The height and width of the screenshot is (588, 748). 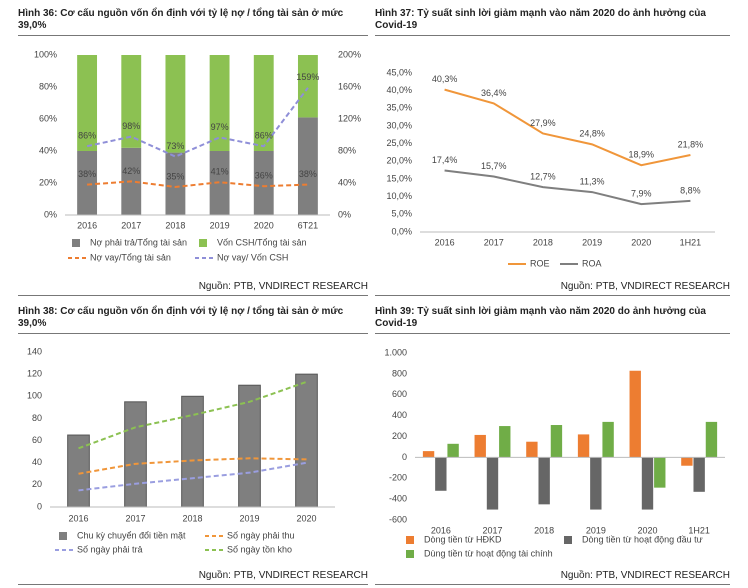 I want to click on data-label: 36%, so click(x=264, y=176).